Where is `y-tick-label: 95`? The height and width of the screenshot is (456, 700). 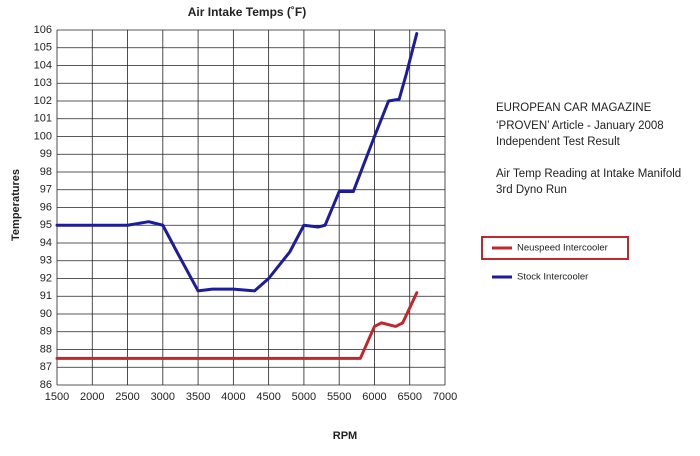
y-tick-label: 95 is located at coordinates (46, 225).